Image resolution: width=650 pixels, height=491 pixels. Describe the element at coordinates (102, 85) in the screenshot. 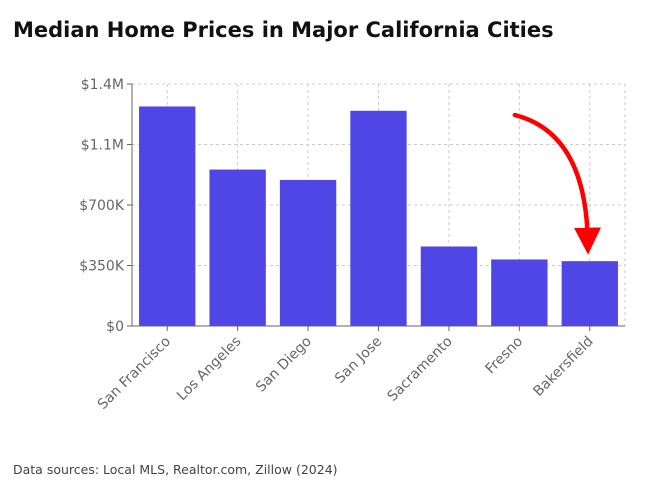

I see `y-tick-label: $1.4M` at that location.